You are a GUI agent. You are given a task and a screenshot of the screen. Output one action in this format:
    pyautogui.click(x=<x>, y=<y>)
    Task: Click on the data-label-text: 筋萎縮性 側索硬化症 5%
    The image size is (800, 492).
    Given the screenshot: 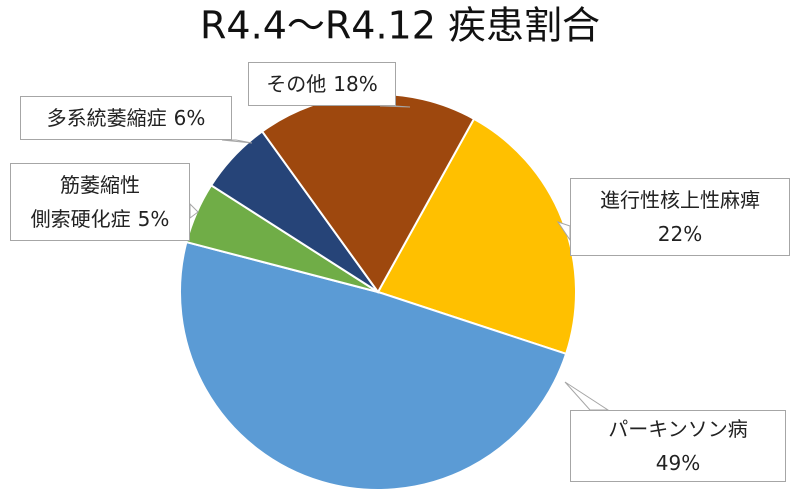 What is the action you would take?
    pyautogui.click(x=100, y=202)
    